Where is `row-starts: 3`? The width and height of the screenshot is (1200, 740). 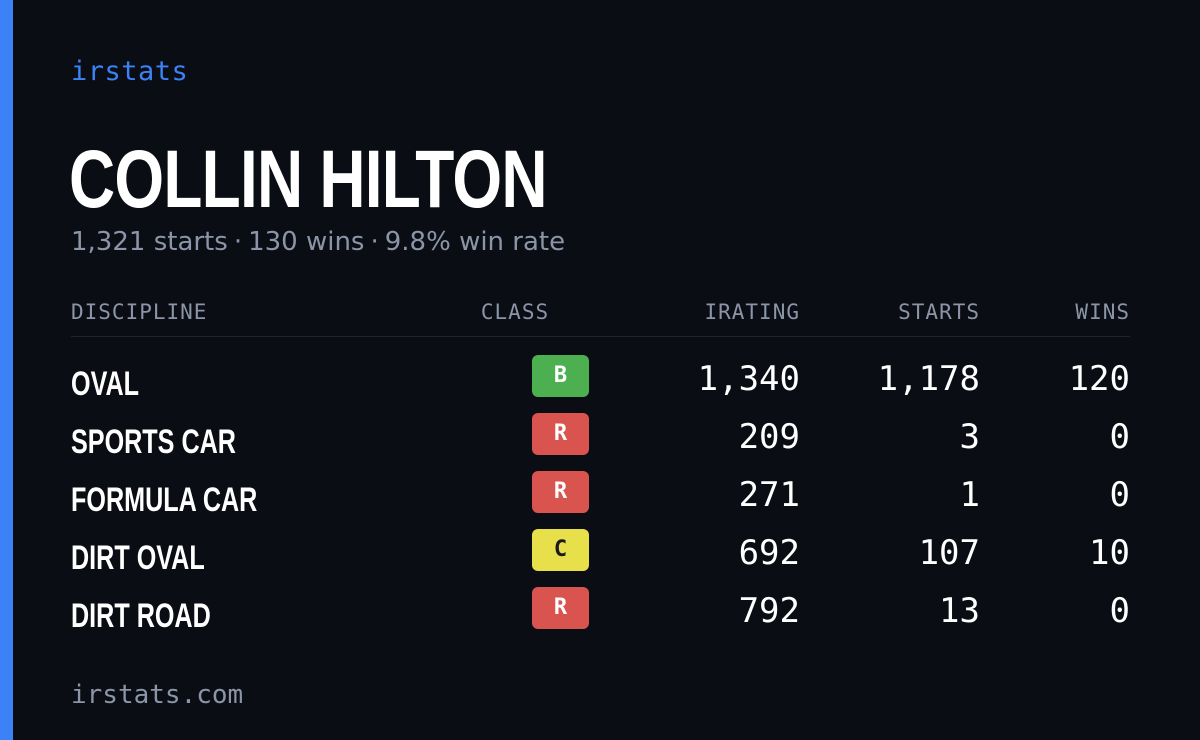 row-starts: 3 is located at coordinates (969, 437).